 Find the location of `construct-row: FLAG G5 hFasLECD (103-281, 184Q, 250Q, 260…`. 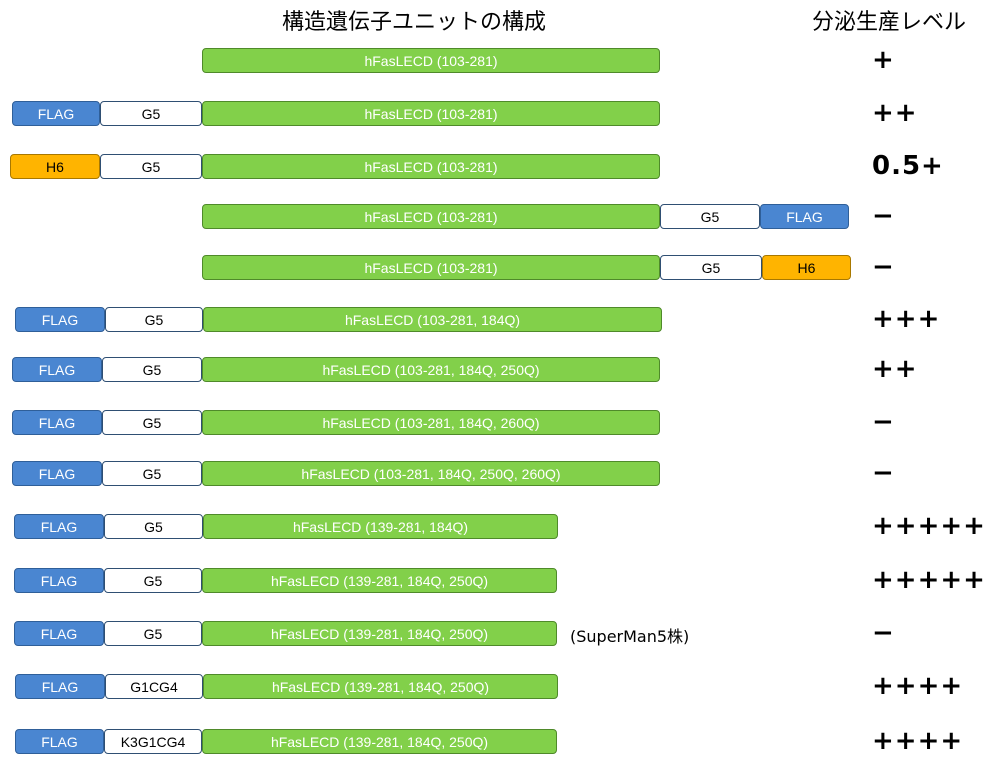

construct-row: FLAG G5 hFasLECD (103-281, 184Q, 250Q, 260… is located at coordinates (500, 473).